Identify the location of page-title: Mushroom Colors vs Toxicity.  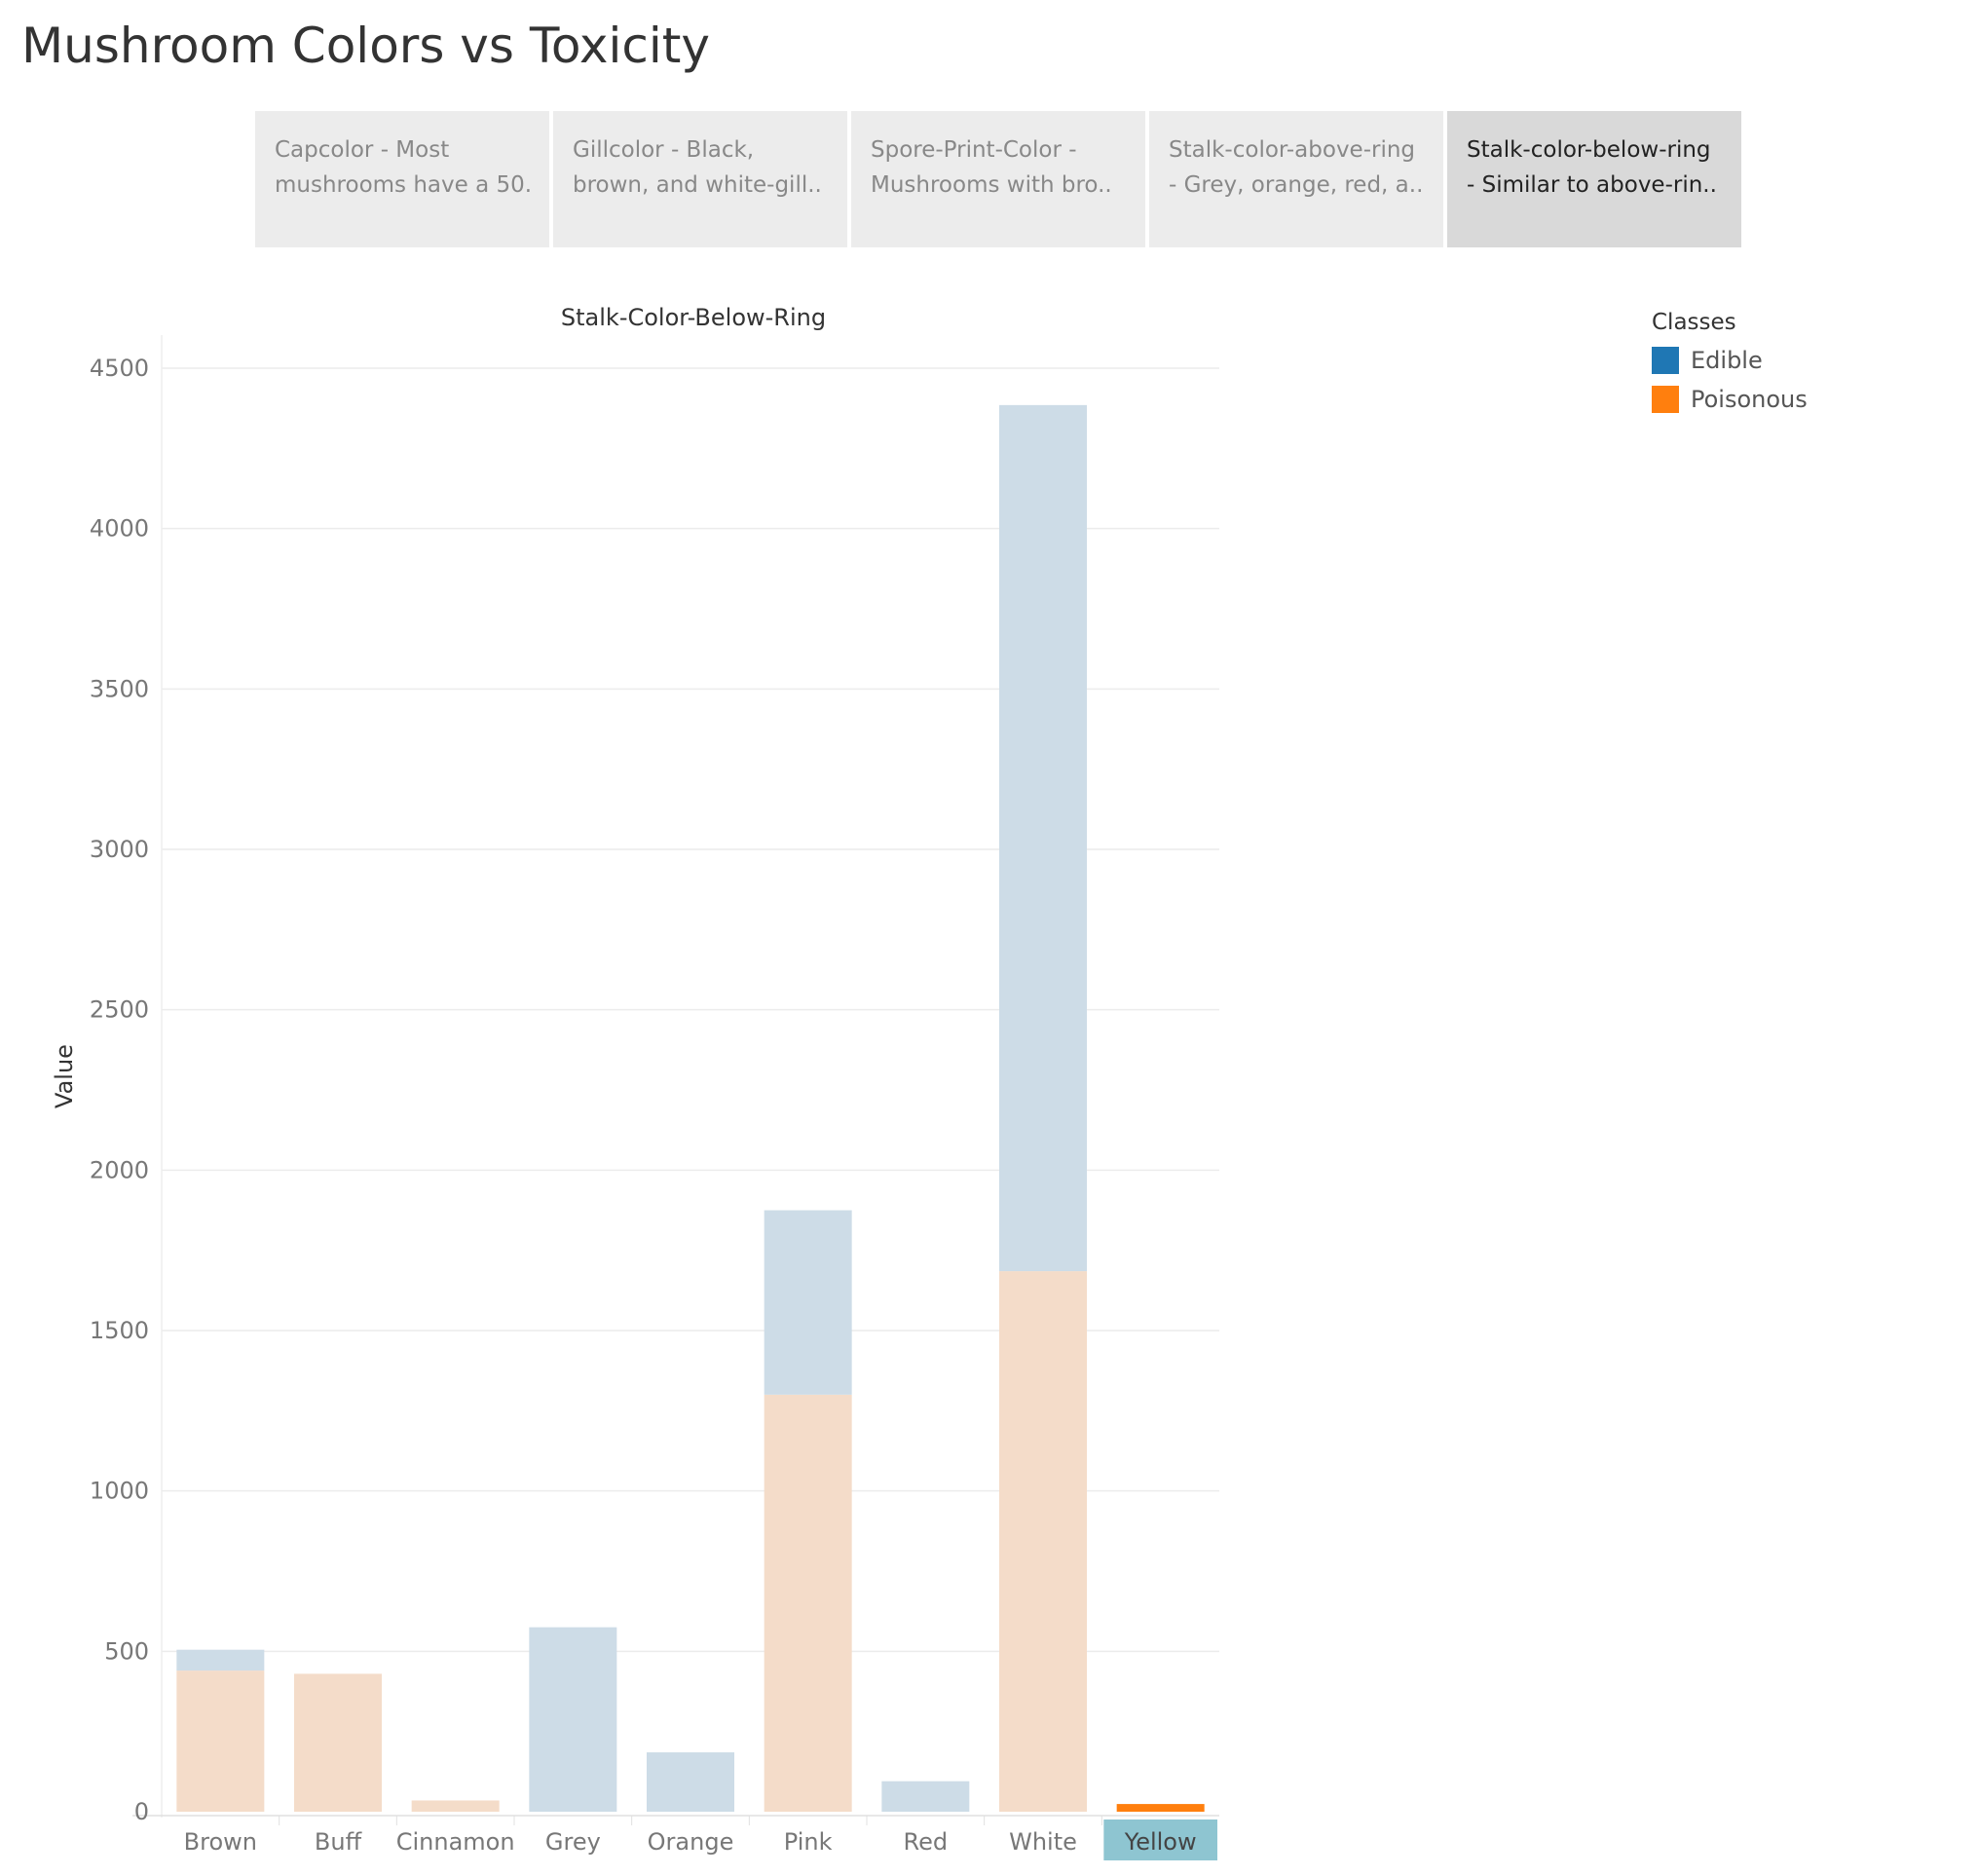
(365, 46).